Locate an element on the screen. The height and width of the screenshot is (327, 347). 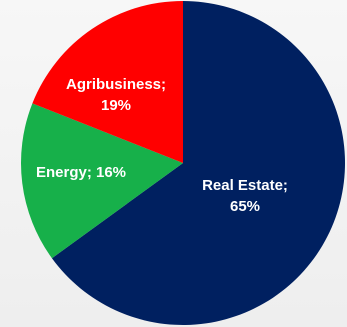
data-label-real-estate: Real Estate; 65% is located at coordinates (245, 196).